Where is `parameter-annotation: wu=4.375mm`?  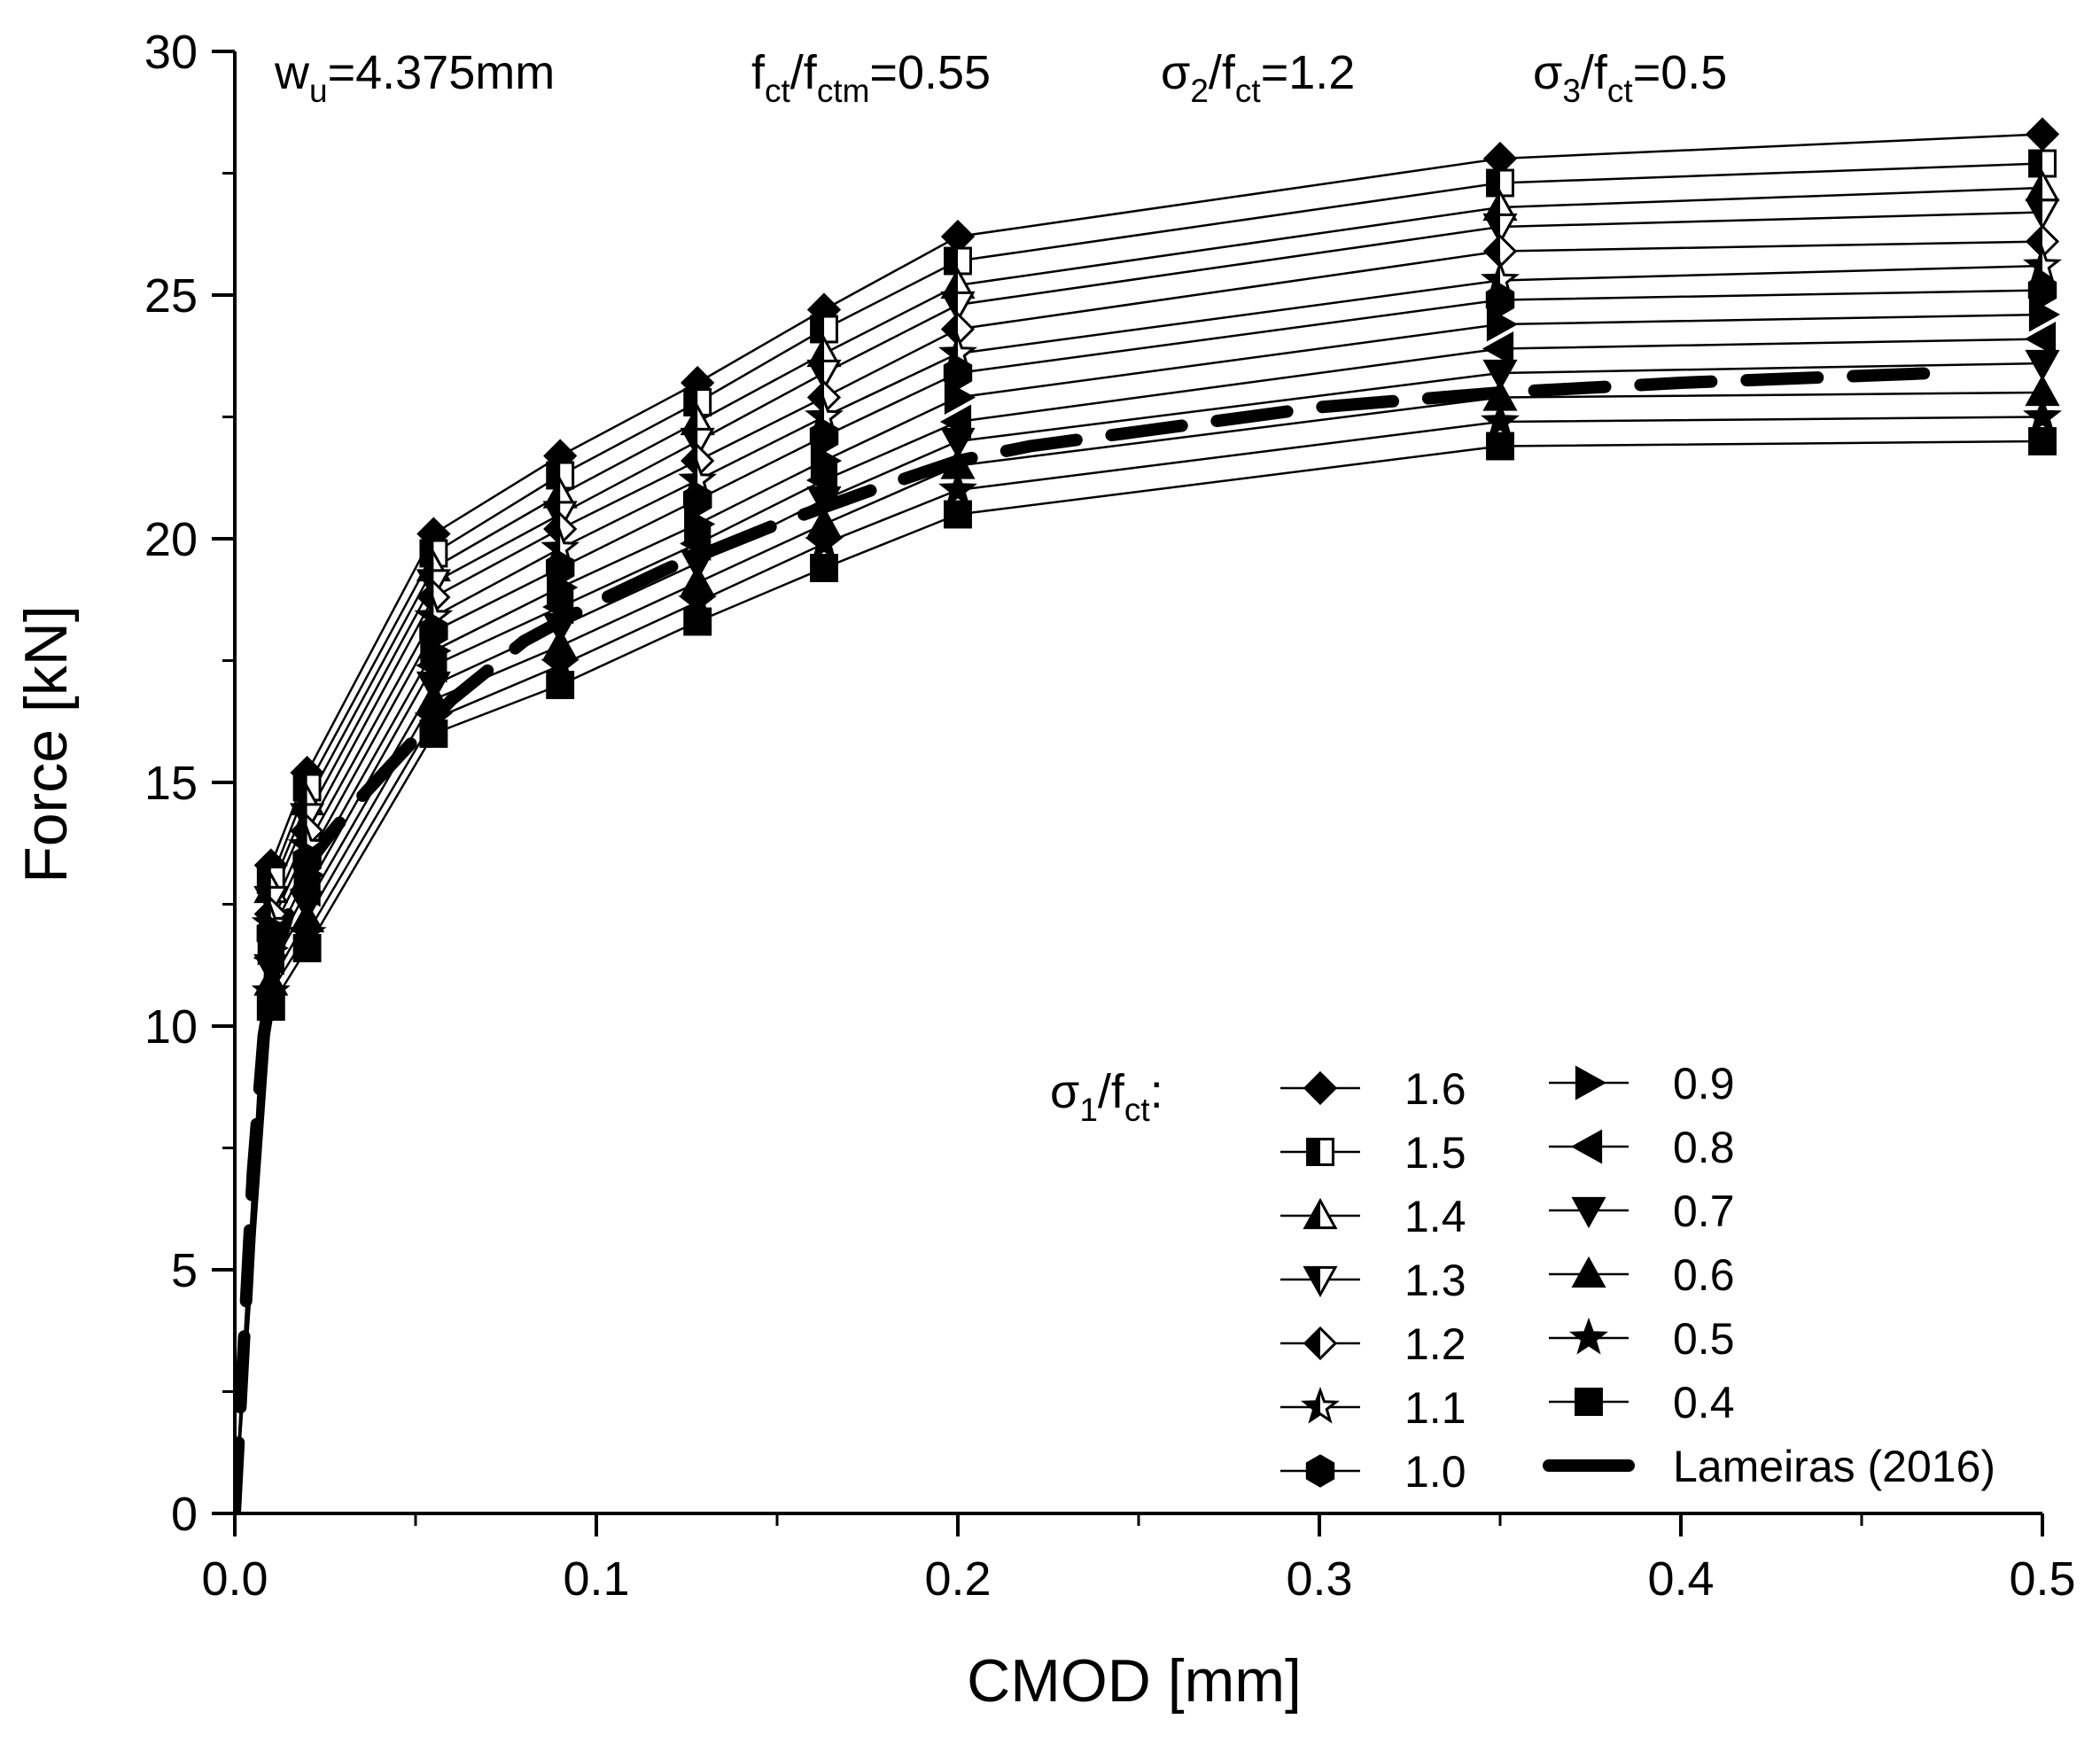
parameter-annotation: wu=4.375mm is located at coordinates (414, 77).